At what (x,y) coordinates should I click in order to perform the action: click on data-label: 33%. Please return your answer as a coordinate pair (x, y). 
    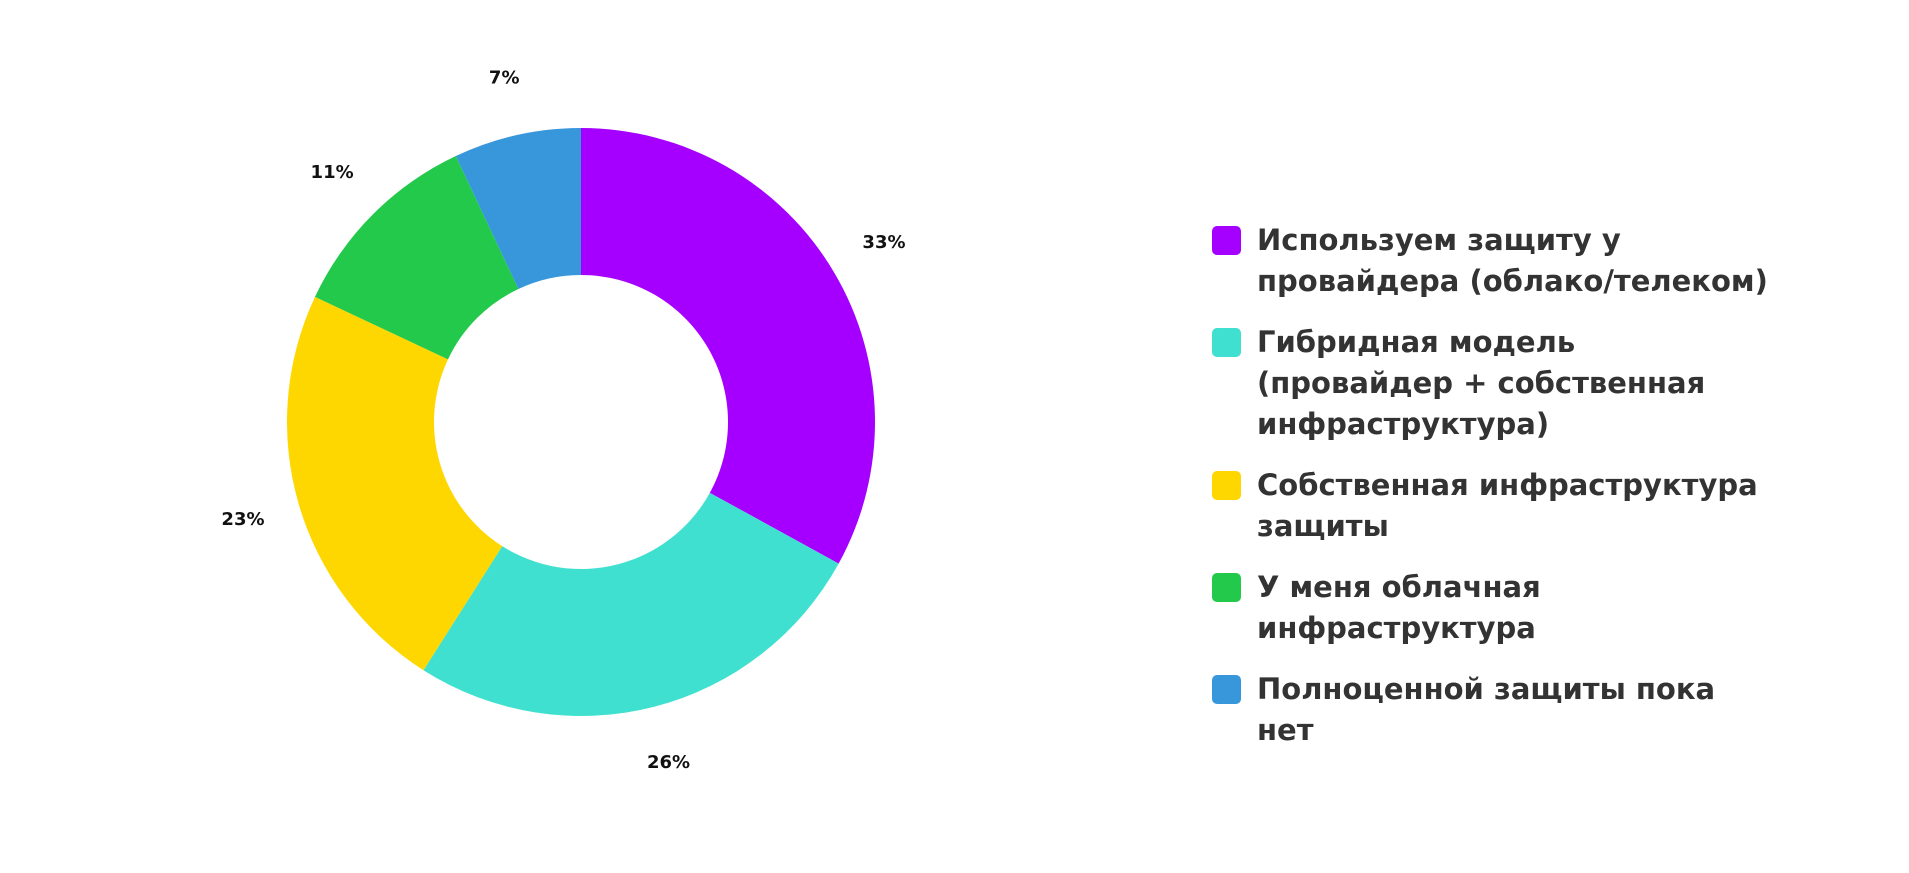
    Looking at the image, I should click on (883, 242).